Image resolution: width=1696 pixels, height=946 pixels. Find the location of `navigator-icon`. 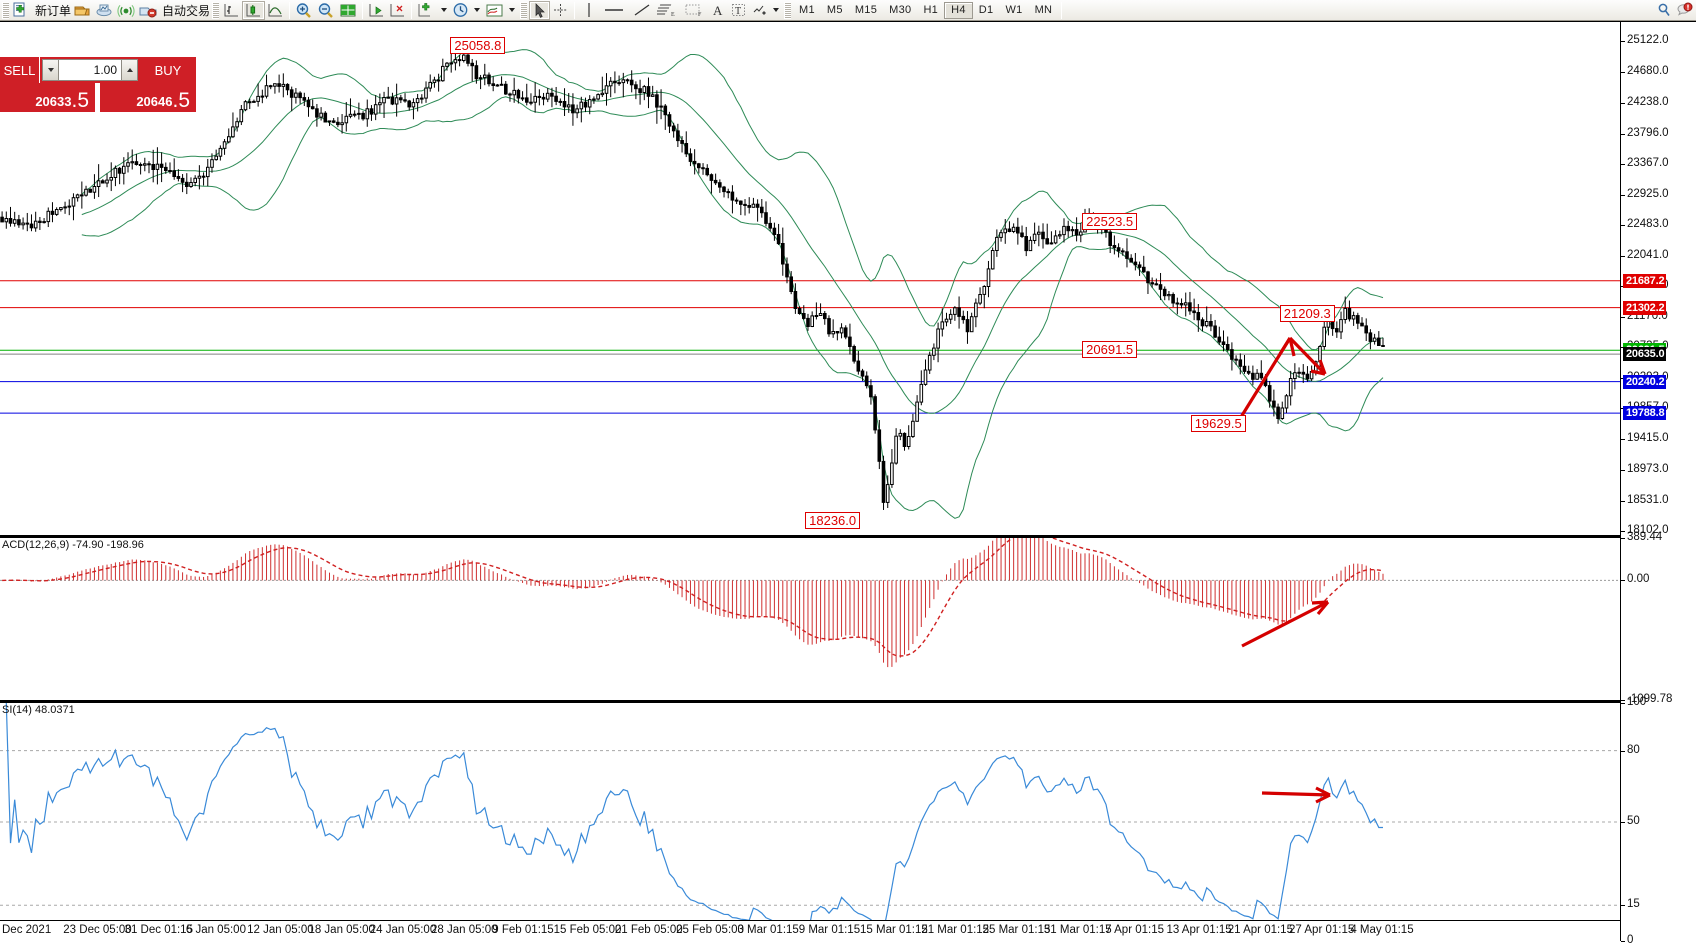

navigator-icon is located at coordinates (126, 10).